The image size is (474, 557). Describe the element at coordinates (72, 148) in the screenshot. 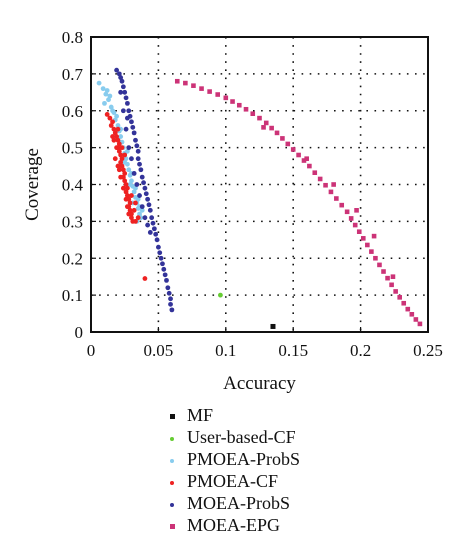

I see `y-tick-label: 0.5` at that location.